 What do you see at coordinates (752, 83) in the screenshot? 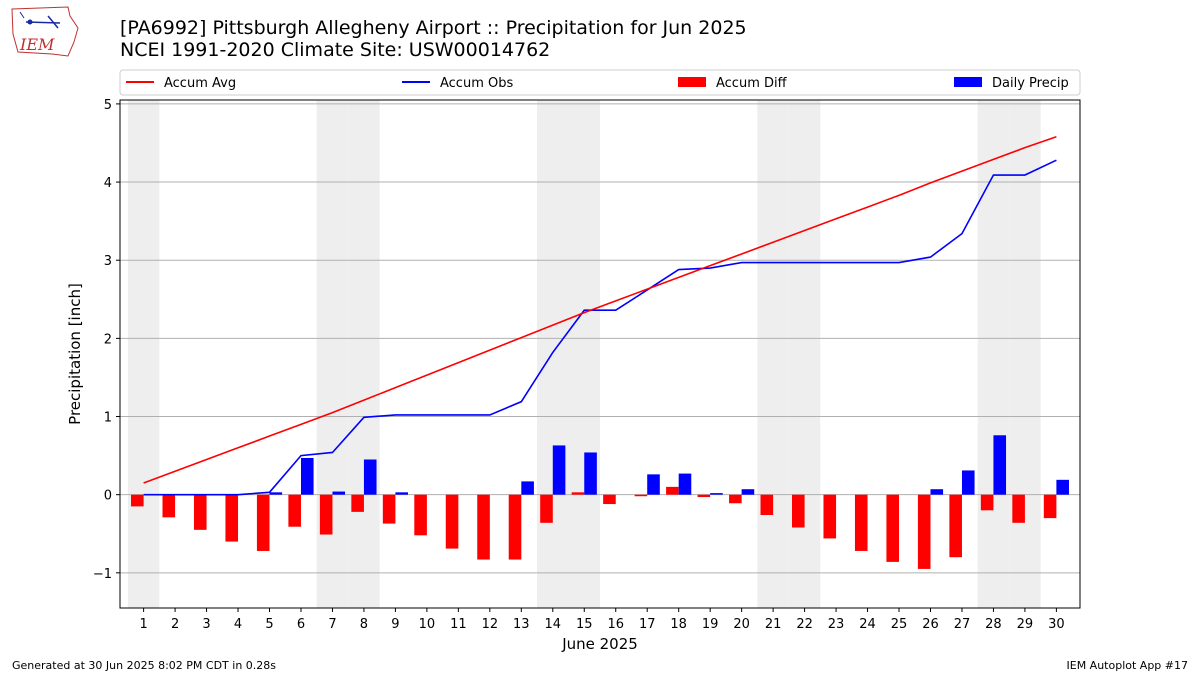
I see `legend-accum-diff-label: Accum Diff` at bounding box center [752, 83].